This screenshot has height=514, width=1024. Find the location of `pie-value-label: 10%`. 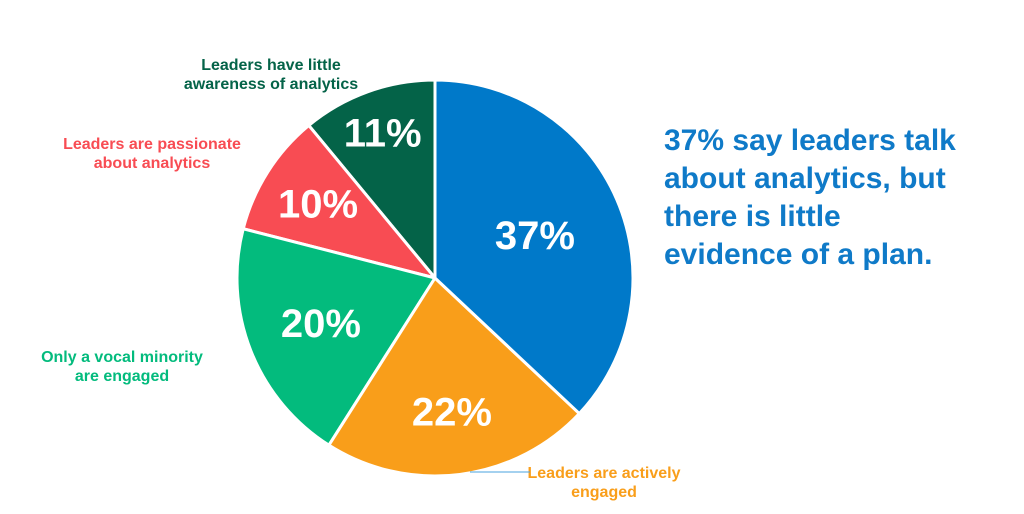

pie-value-label: 10% is located at coordinates (318, 205).